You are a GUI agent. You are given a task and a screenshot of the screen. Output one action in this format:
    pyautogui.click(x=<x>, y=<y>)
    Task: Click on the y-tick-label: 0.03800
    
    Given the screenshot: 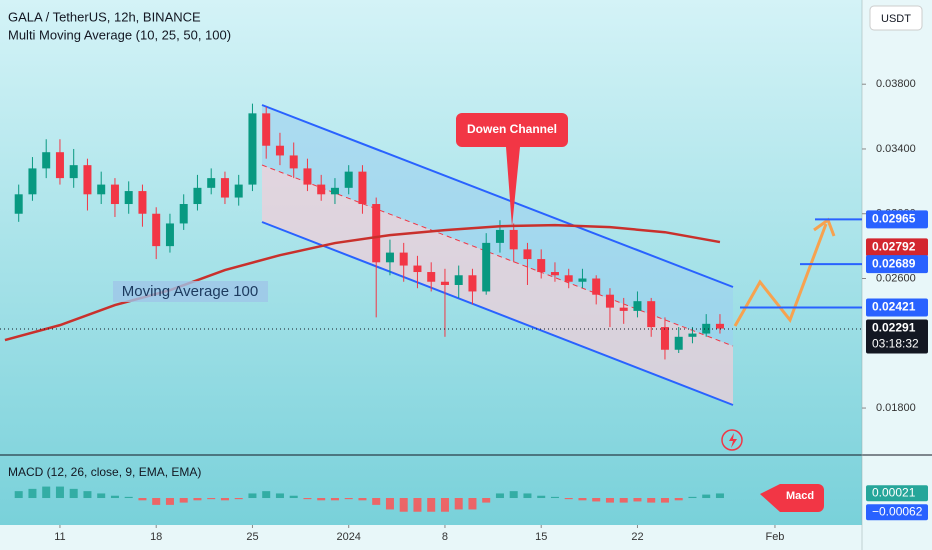 What is the action you would take?
    pyautogui.click(x=896, y=84)
    